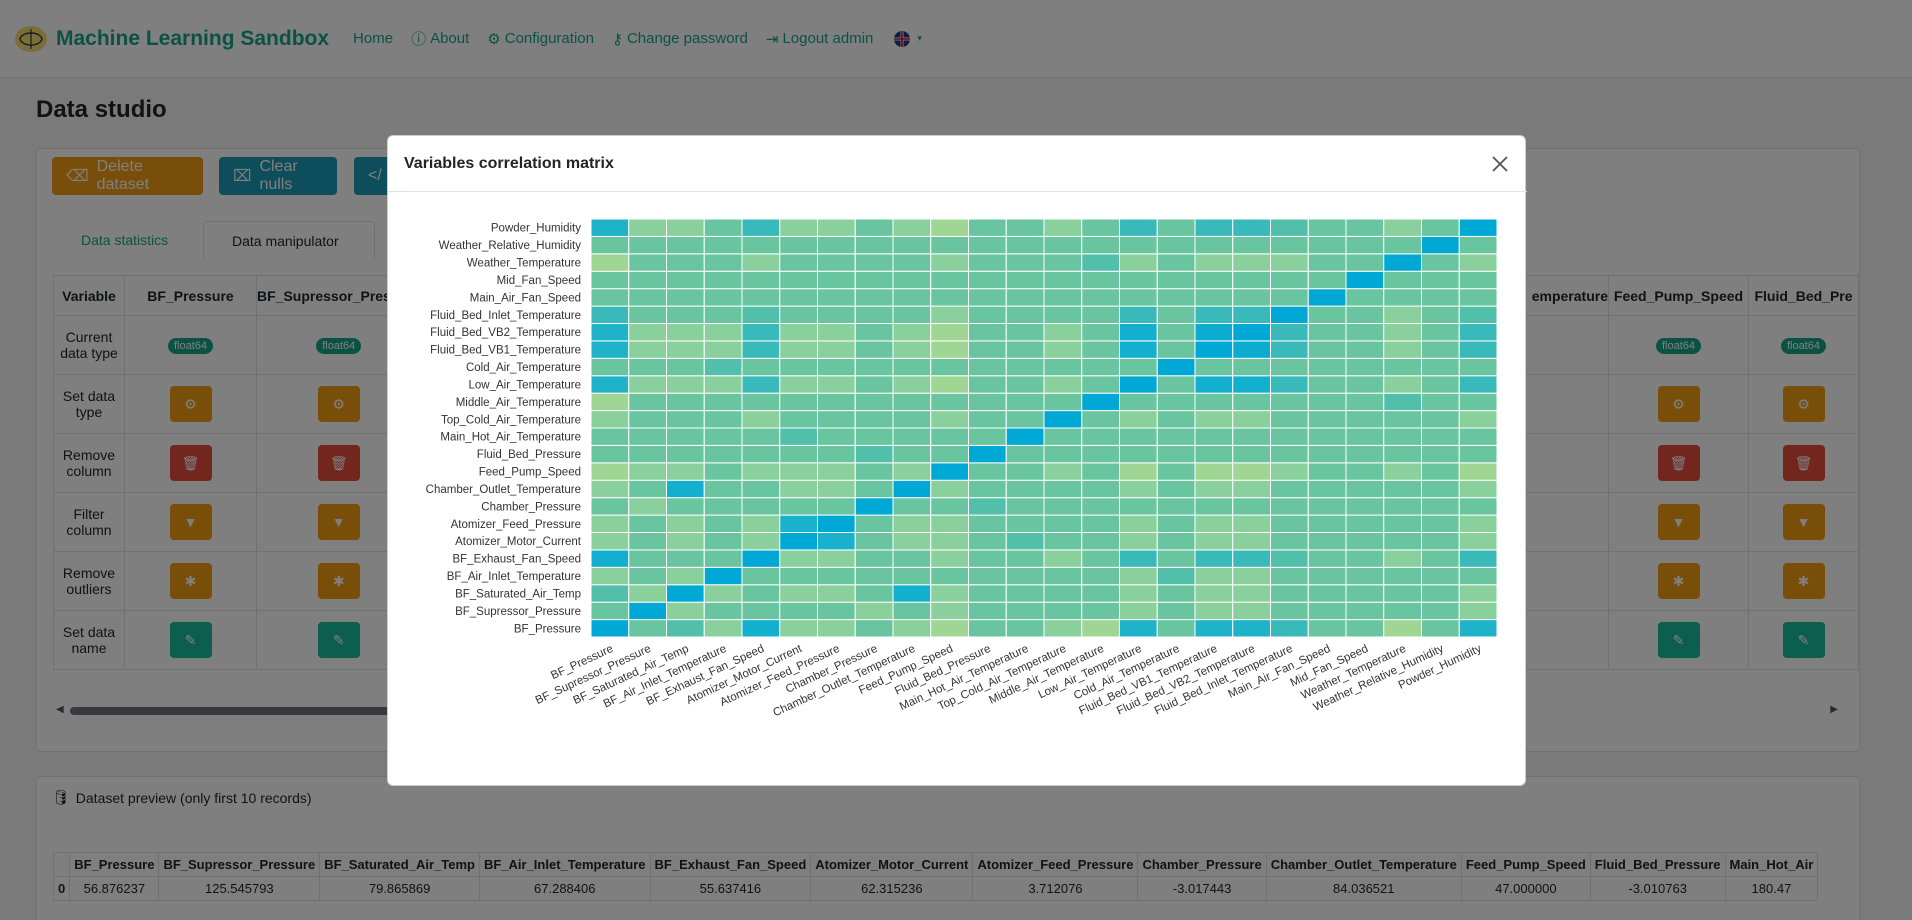 The height and width of the screenshot is (920, 1912). I want to click on y-tick-label: BF_Air_Inlet_Temperature, so click(514, 577).